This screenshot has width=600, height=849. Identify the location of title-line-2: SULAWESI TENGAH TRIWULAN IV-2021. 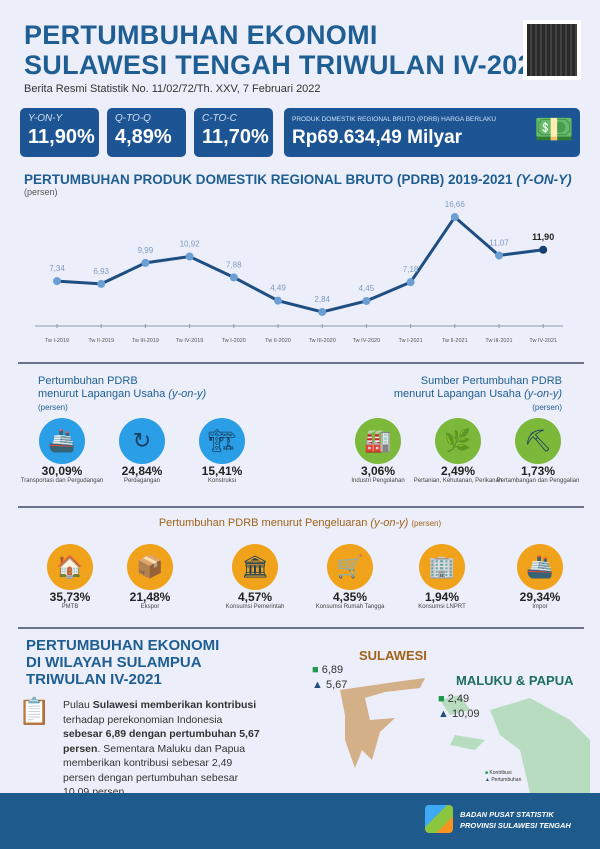
(286, 65).